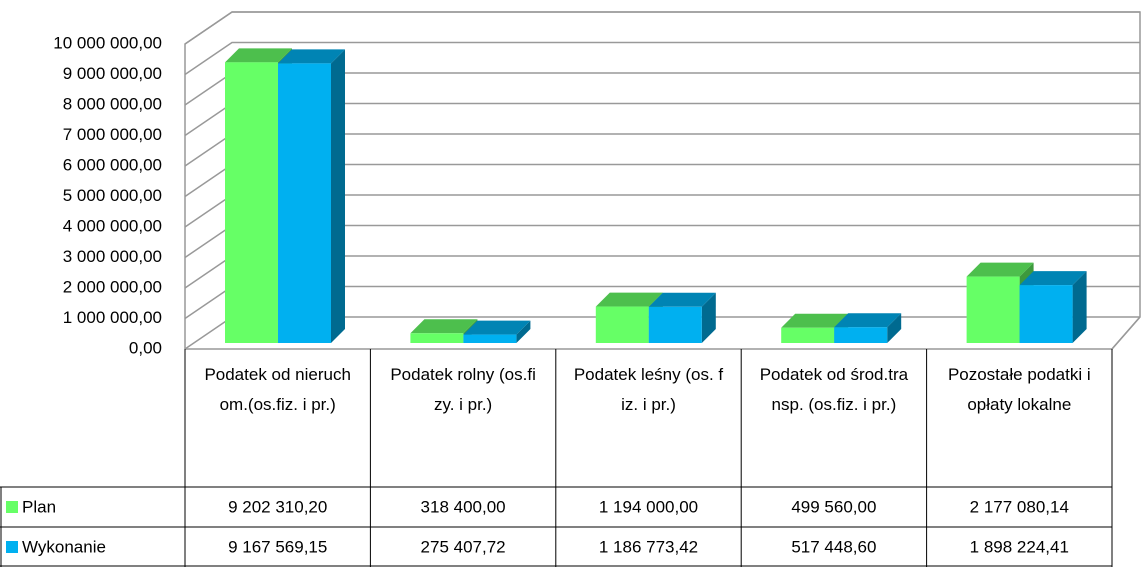 The width and height of the screenshot is (1143, 572). What do you see at coordinates (112, 103) in the screenshot?
I see `y-tick-label: 8 000 000,00` at bounding box center [112, 103].